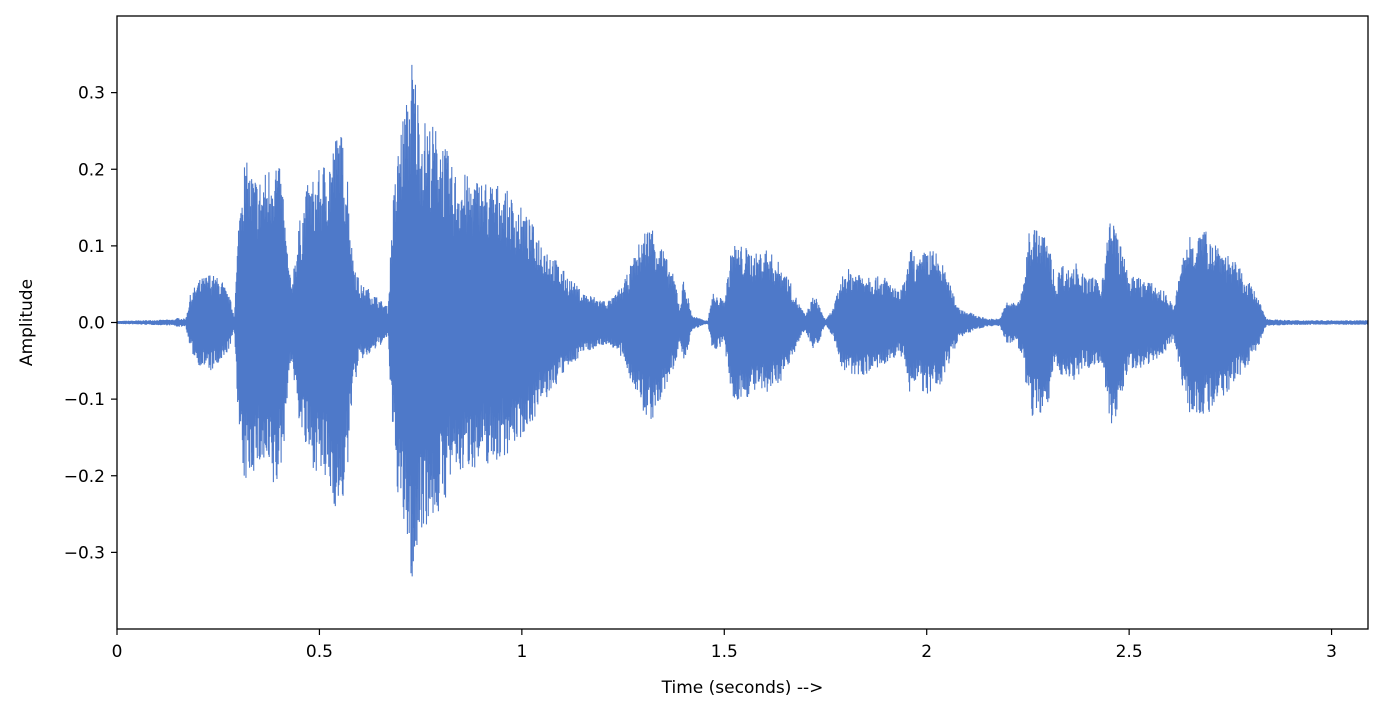 The height and width of the screenshot is (710, 1400). Describe the element at coordinates (91, 94) in the screenshot. I see `y-tick-label: 0.3` at that location.